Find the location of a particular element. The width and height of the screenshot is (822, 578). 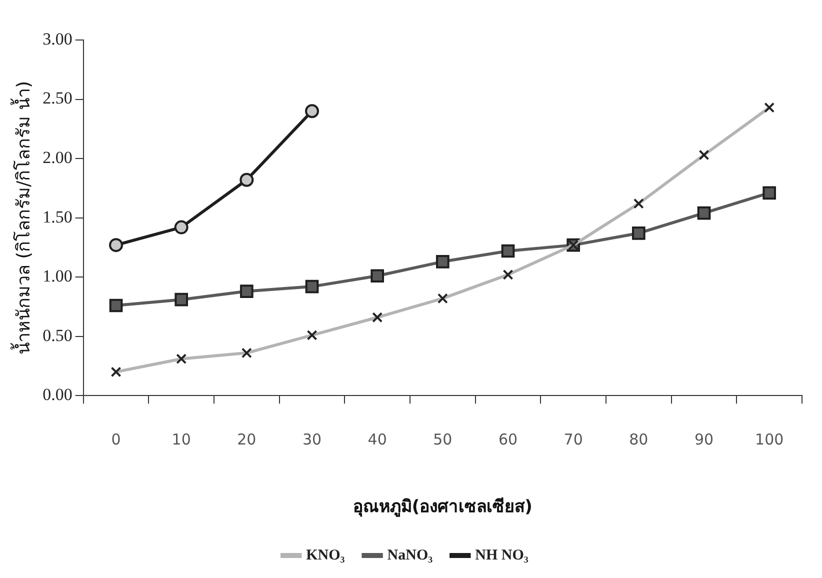

y-tick-label: 0.50 is located at coordinates (57, 335).